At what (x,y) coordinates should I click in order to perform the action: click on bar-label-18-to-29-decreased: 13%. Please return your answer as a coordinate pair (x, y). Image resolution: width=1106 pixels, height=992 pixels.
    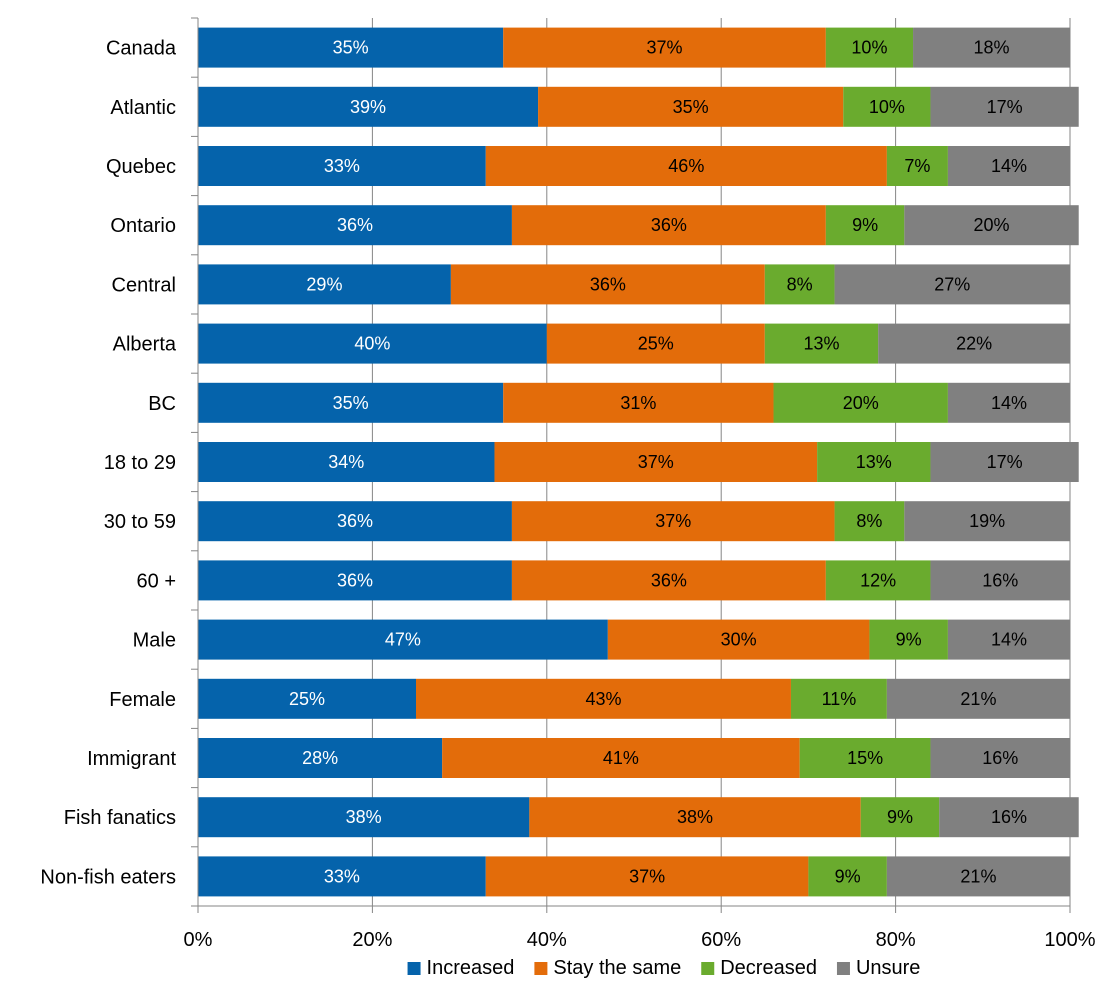
    Looking at the image, I should click on (874, 462).